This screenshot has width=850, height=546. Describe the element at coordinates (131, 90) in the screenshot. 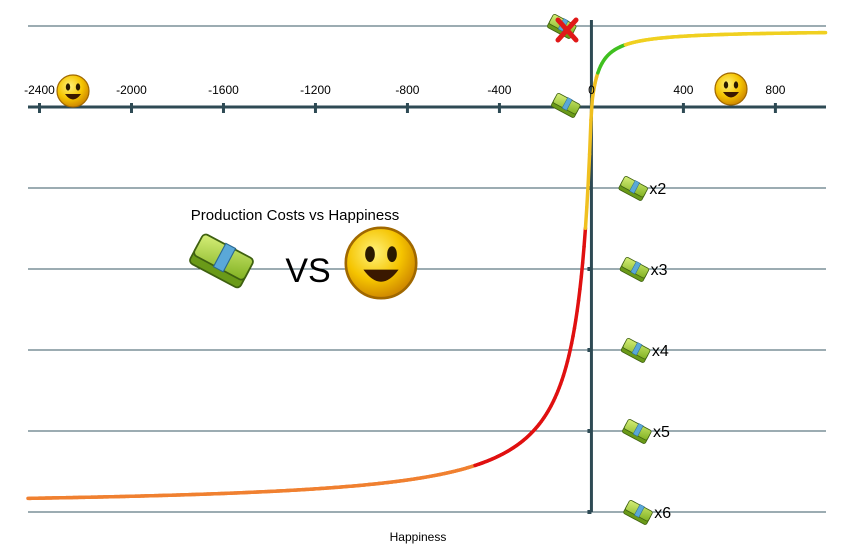

I see `x-tick-label: -2000` at that location.